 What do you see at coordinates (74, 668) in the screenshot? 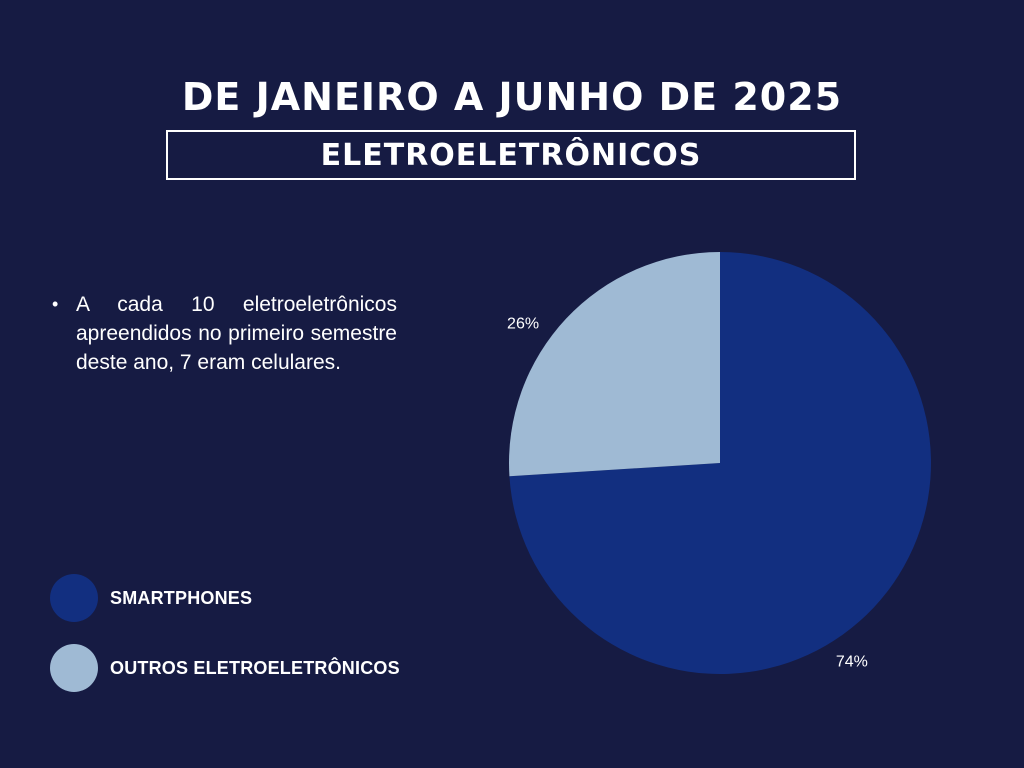
I see `legend-swatch-outros` at bounding box center [74, 668].